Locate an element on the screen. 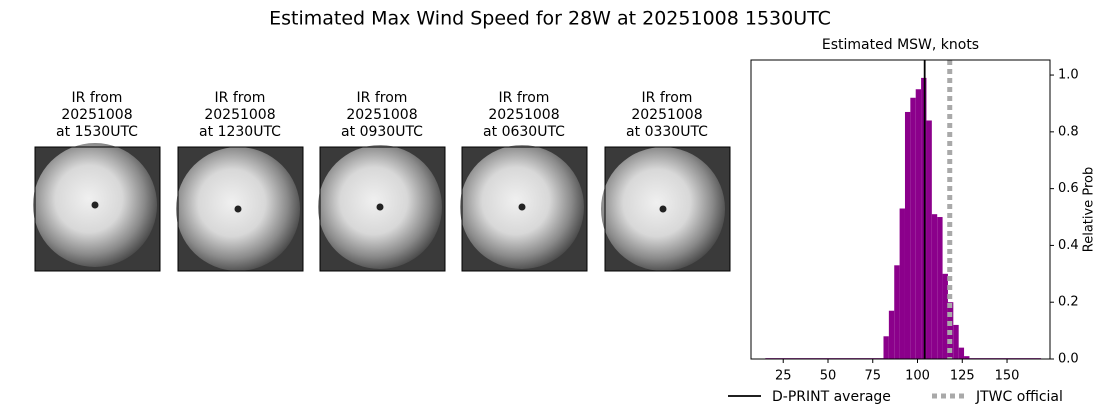  y-tick-label: 0.8 is located at coordinates (1068, 131).